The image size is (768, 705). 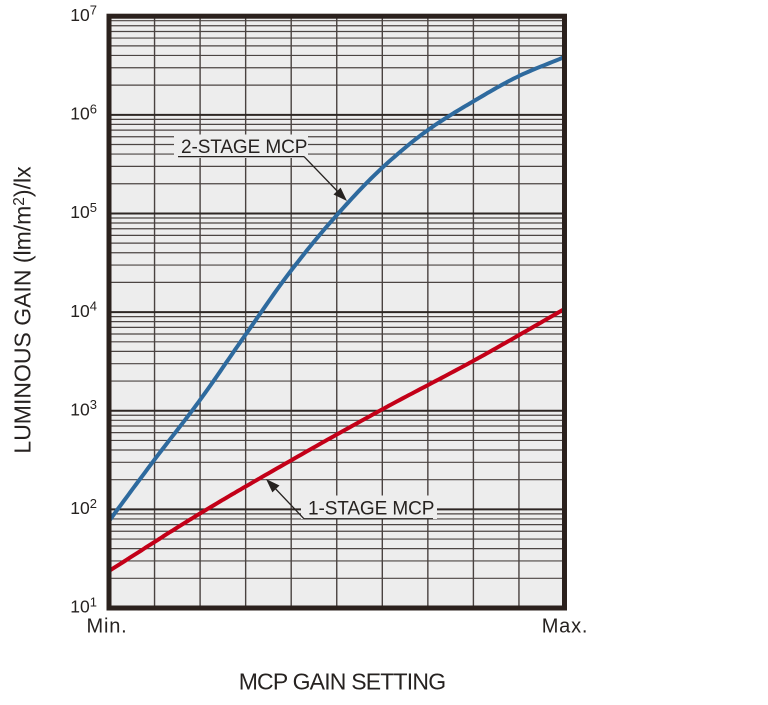 I want to click on svg-text: LUMINOUS GAIN (lm/m2)/lx, so click(x=23, y=310).